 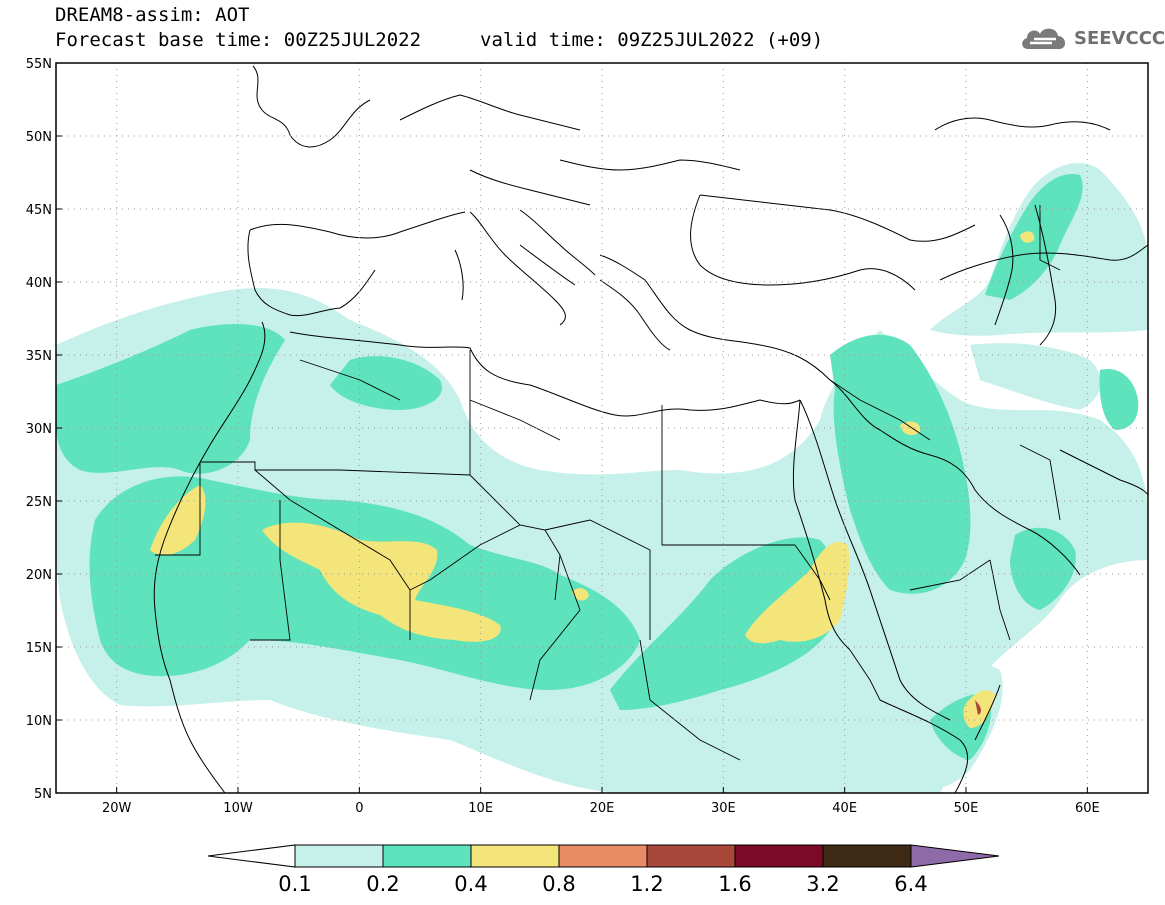 I want to click on lat-tick-label: 55N, so click(x=39, y=64).